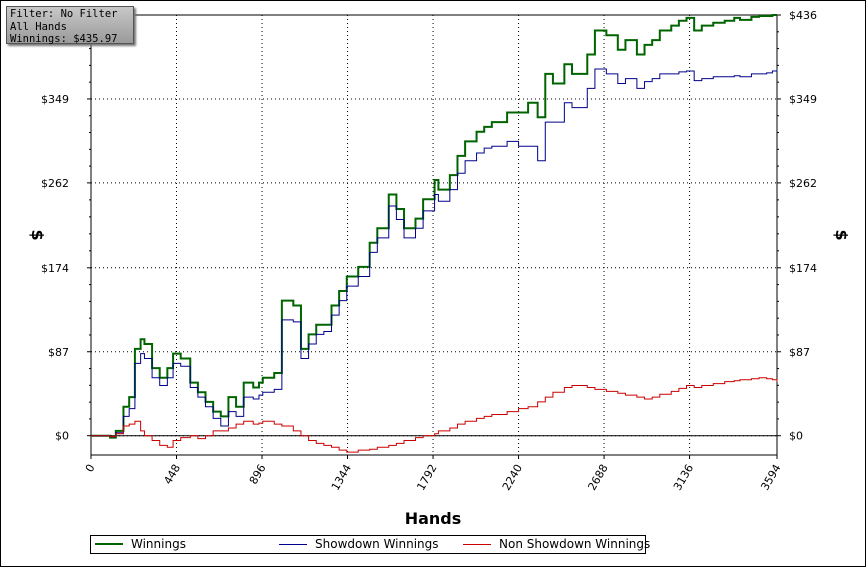 The height and width of the screenshot is (567, 866). What do you see at coordinates (426, 477) in the screenshot?
I see `x-tick-label: 1792` at bounding box center [426, 477].